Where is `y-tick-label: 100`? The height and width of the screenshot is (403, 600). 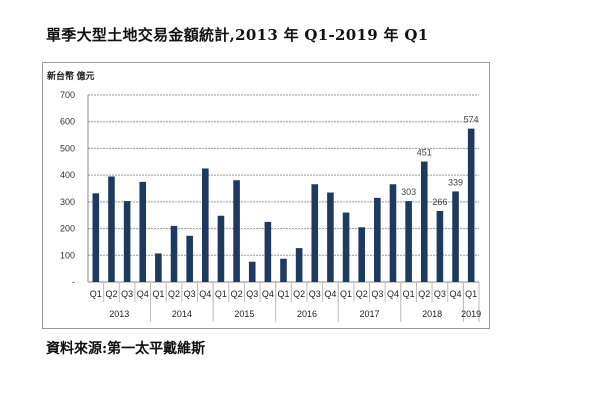 y-tick-label: 100 is located at coordinates (67, 255).